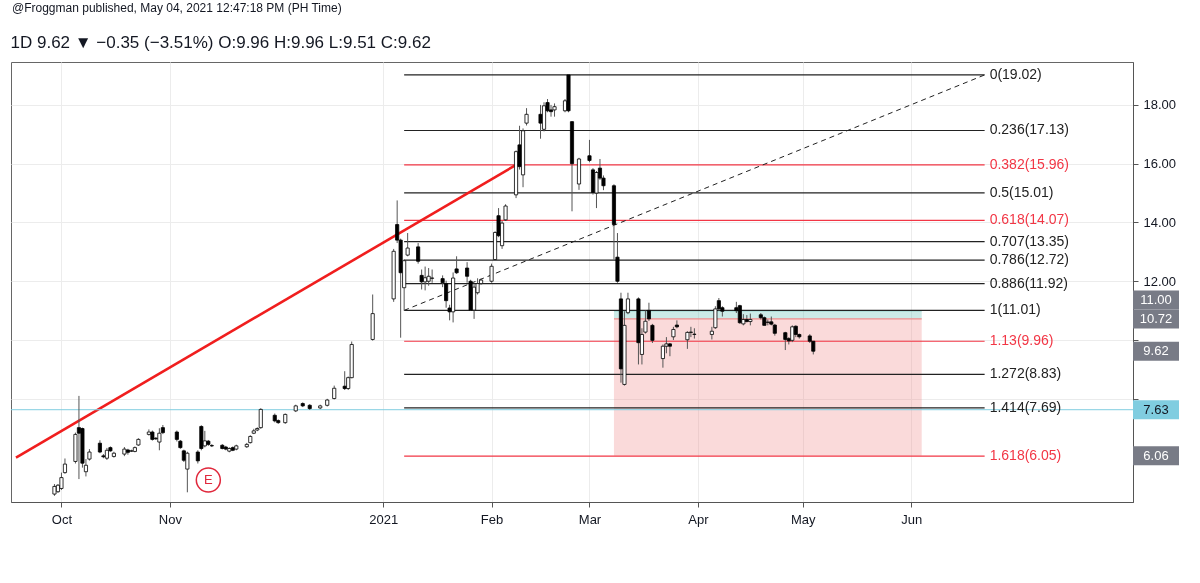  I want to click on series-label: 1.272(8.83), so click(1025, 373).